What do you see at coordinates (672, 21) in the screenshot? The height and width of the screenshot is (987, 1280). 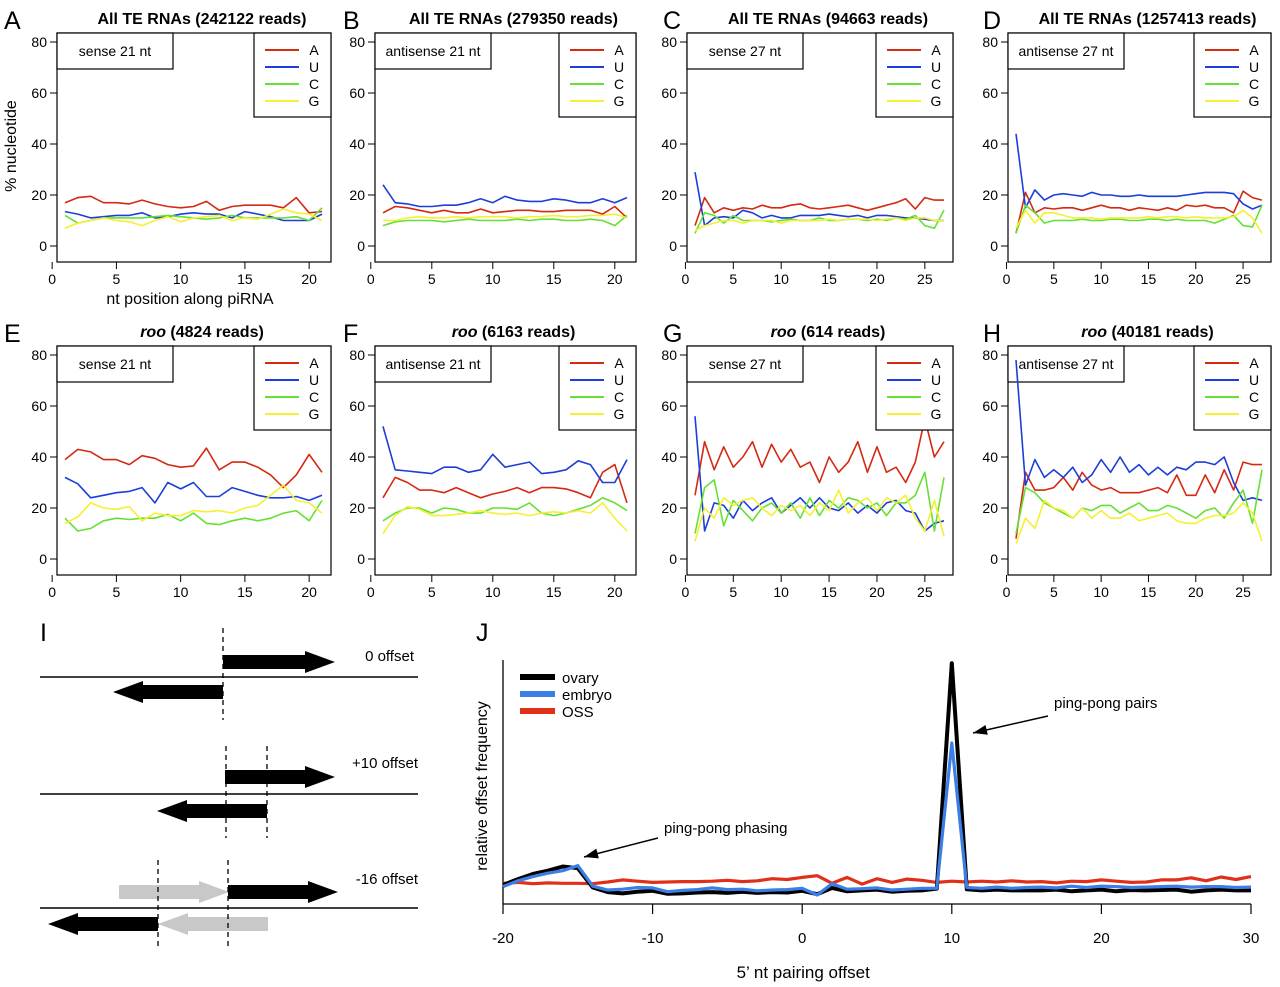 I see `panel-letter: C` at bounding box center [672, 21].